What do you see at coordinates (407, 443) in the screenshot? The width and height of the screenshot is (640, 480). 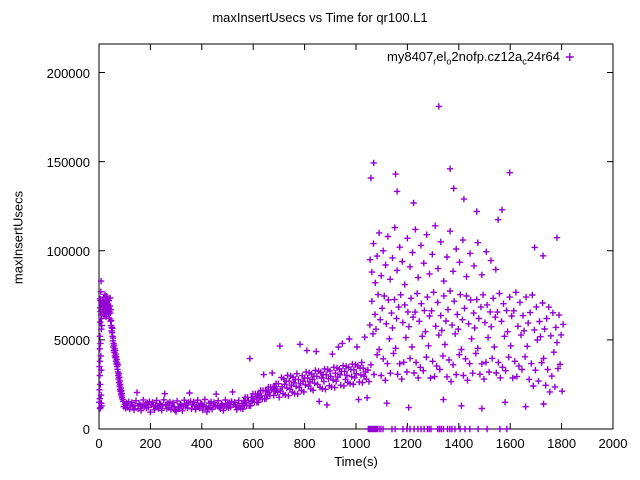 I see `x-tick-label: 1200` at bounding box center [407, 443].